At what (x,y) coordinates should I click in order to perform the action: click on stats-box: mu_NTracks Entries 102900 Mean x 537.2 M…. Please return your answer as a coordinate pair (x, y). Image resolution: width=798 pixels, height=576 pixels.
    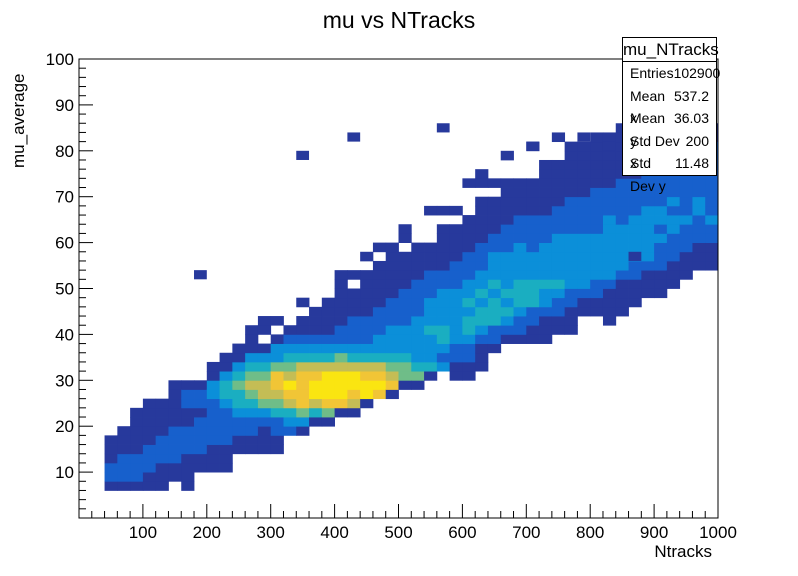
    Looking at the image, I should click on (671, 115).